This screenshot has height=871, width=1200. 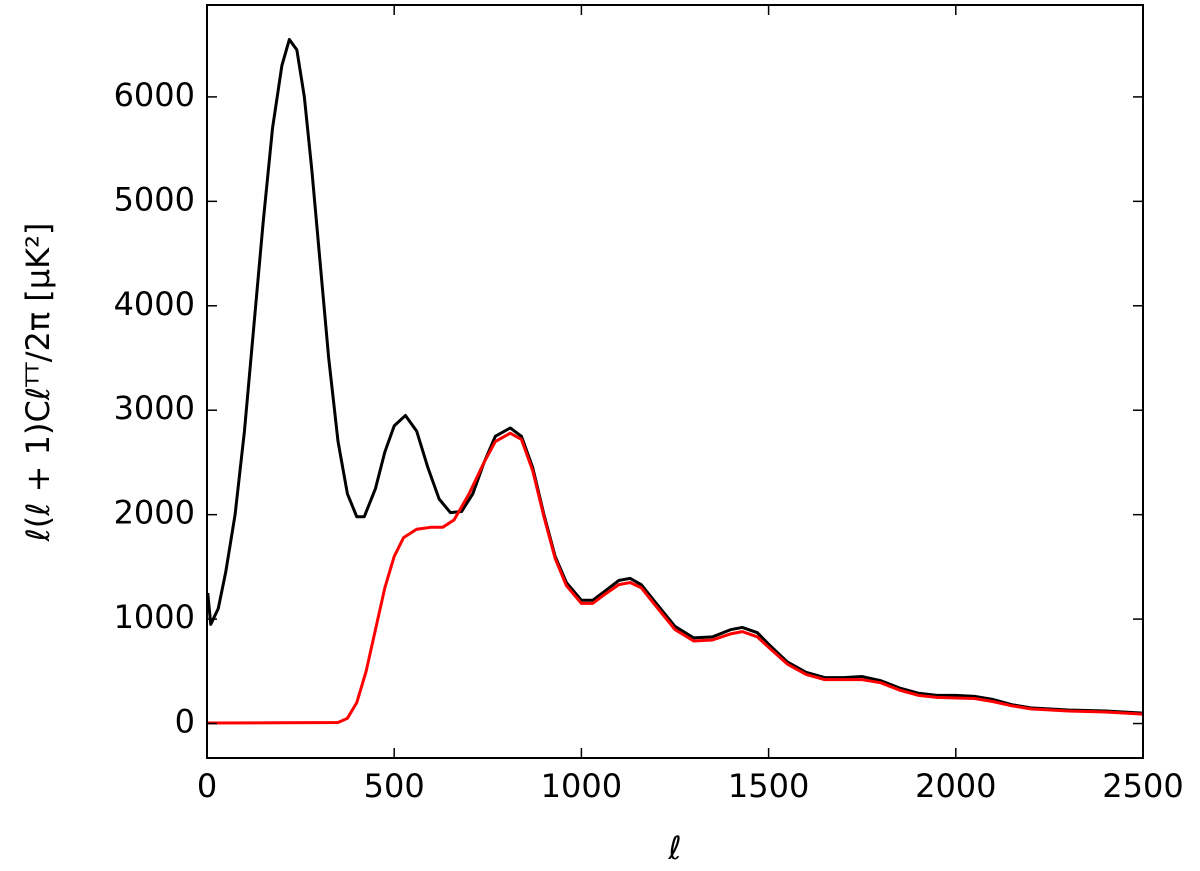 What do you see at coordinates (154, 95) in the screenshot?
I see `y-tick-label: 6000` at bounding box center [154, 95].